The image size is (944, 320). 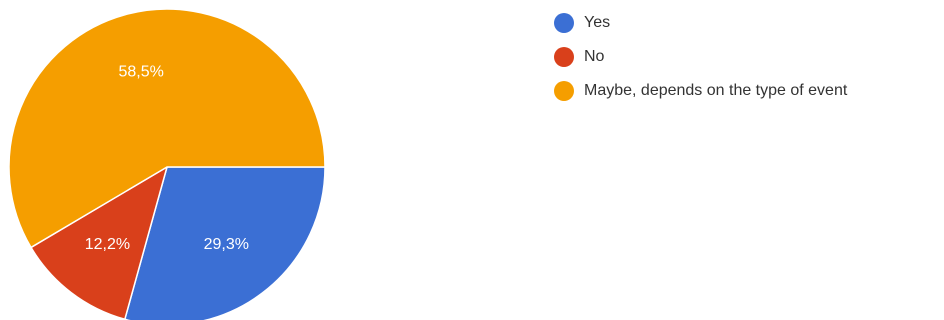 What do you see at coordinates (167, 159) in the screenshot?
I see `pie-slice-labels: 29,3% 12,2% 58,5%` at bounding box center [167, 159].